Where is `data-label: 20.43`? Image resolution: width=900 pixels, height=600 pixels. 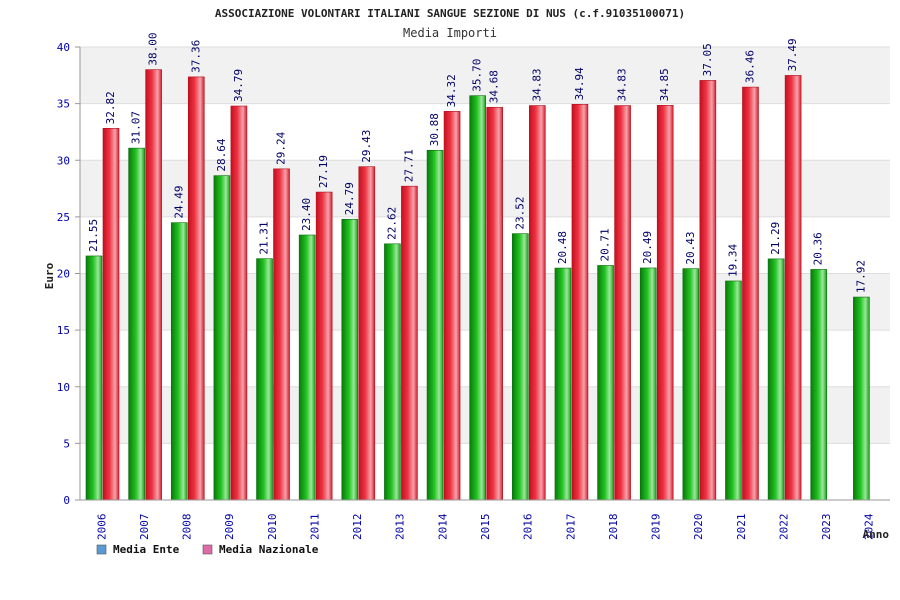 data-label: 20.43 is located at coordinates (690, 248).